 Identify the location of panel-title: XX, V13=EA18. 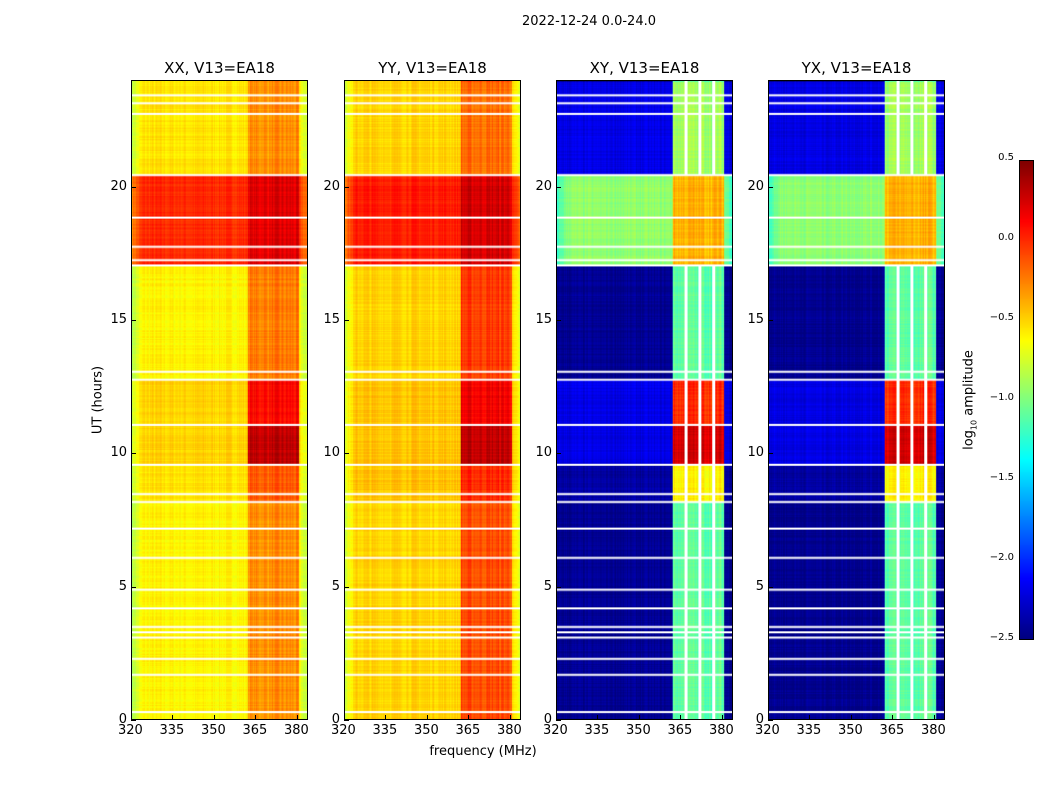
(219, 68).